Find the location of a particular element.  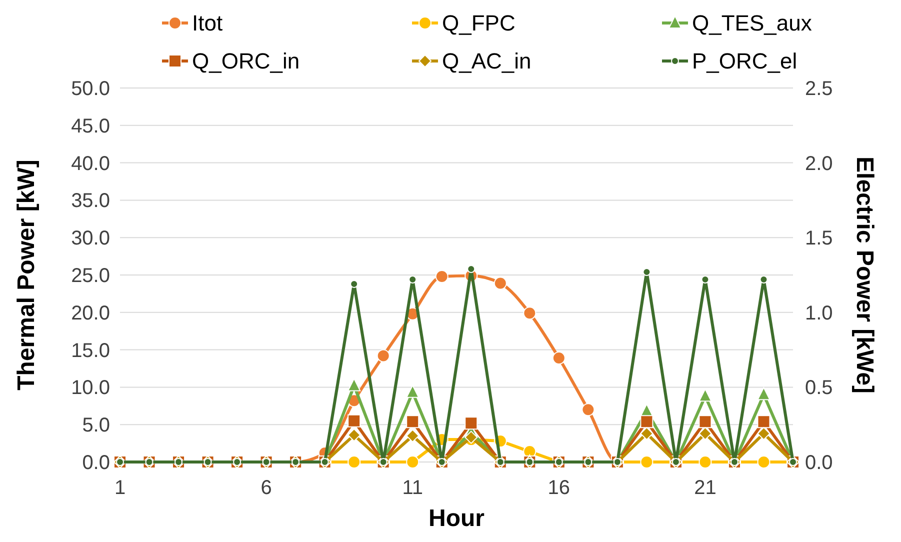

y-axis-title: Thermal Power [kW] is located at coordinates (26, 275).